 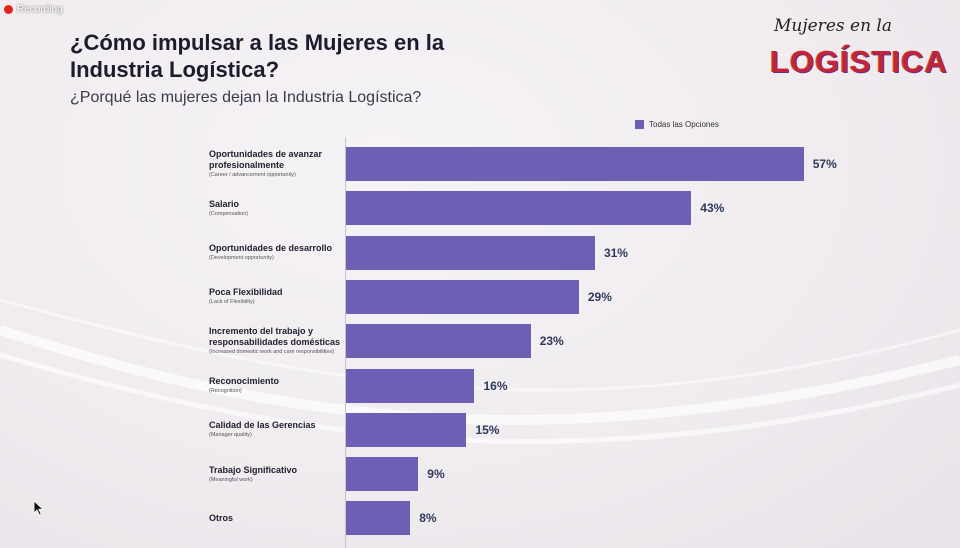 I want to click on record-icon, so click(x=8, y=9).